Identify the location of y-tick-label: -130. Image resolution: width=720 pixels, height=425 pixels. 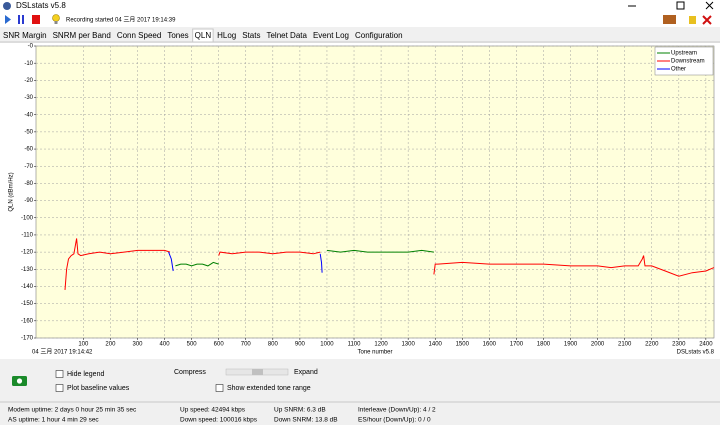
(27, 270).